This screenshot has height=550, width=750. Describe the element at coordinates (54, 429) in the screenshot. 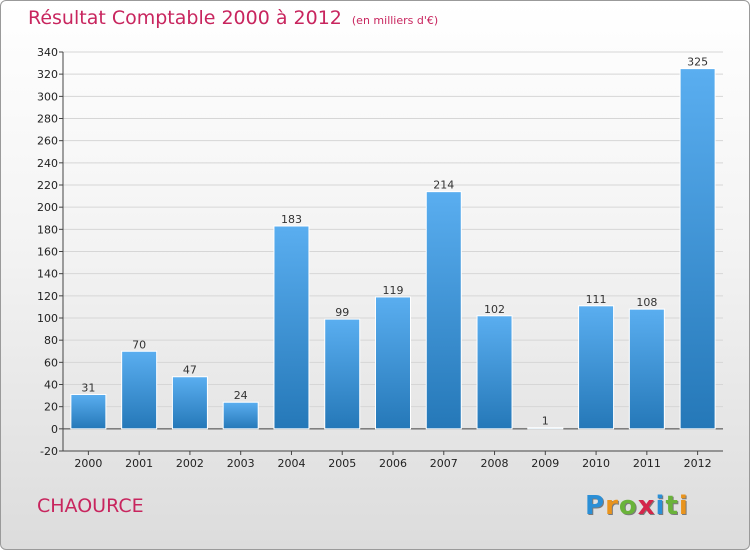

I see `y-tick-label: 0` at that location.